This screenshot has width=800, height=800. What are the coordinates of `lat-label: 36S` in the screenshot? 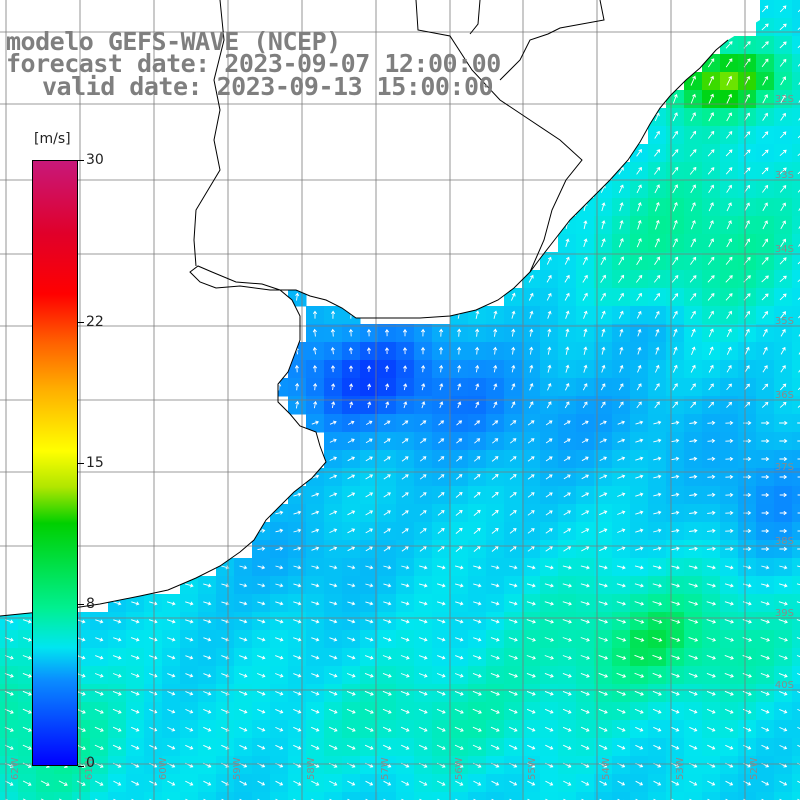 It's located at (784, 395).